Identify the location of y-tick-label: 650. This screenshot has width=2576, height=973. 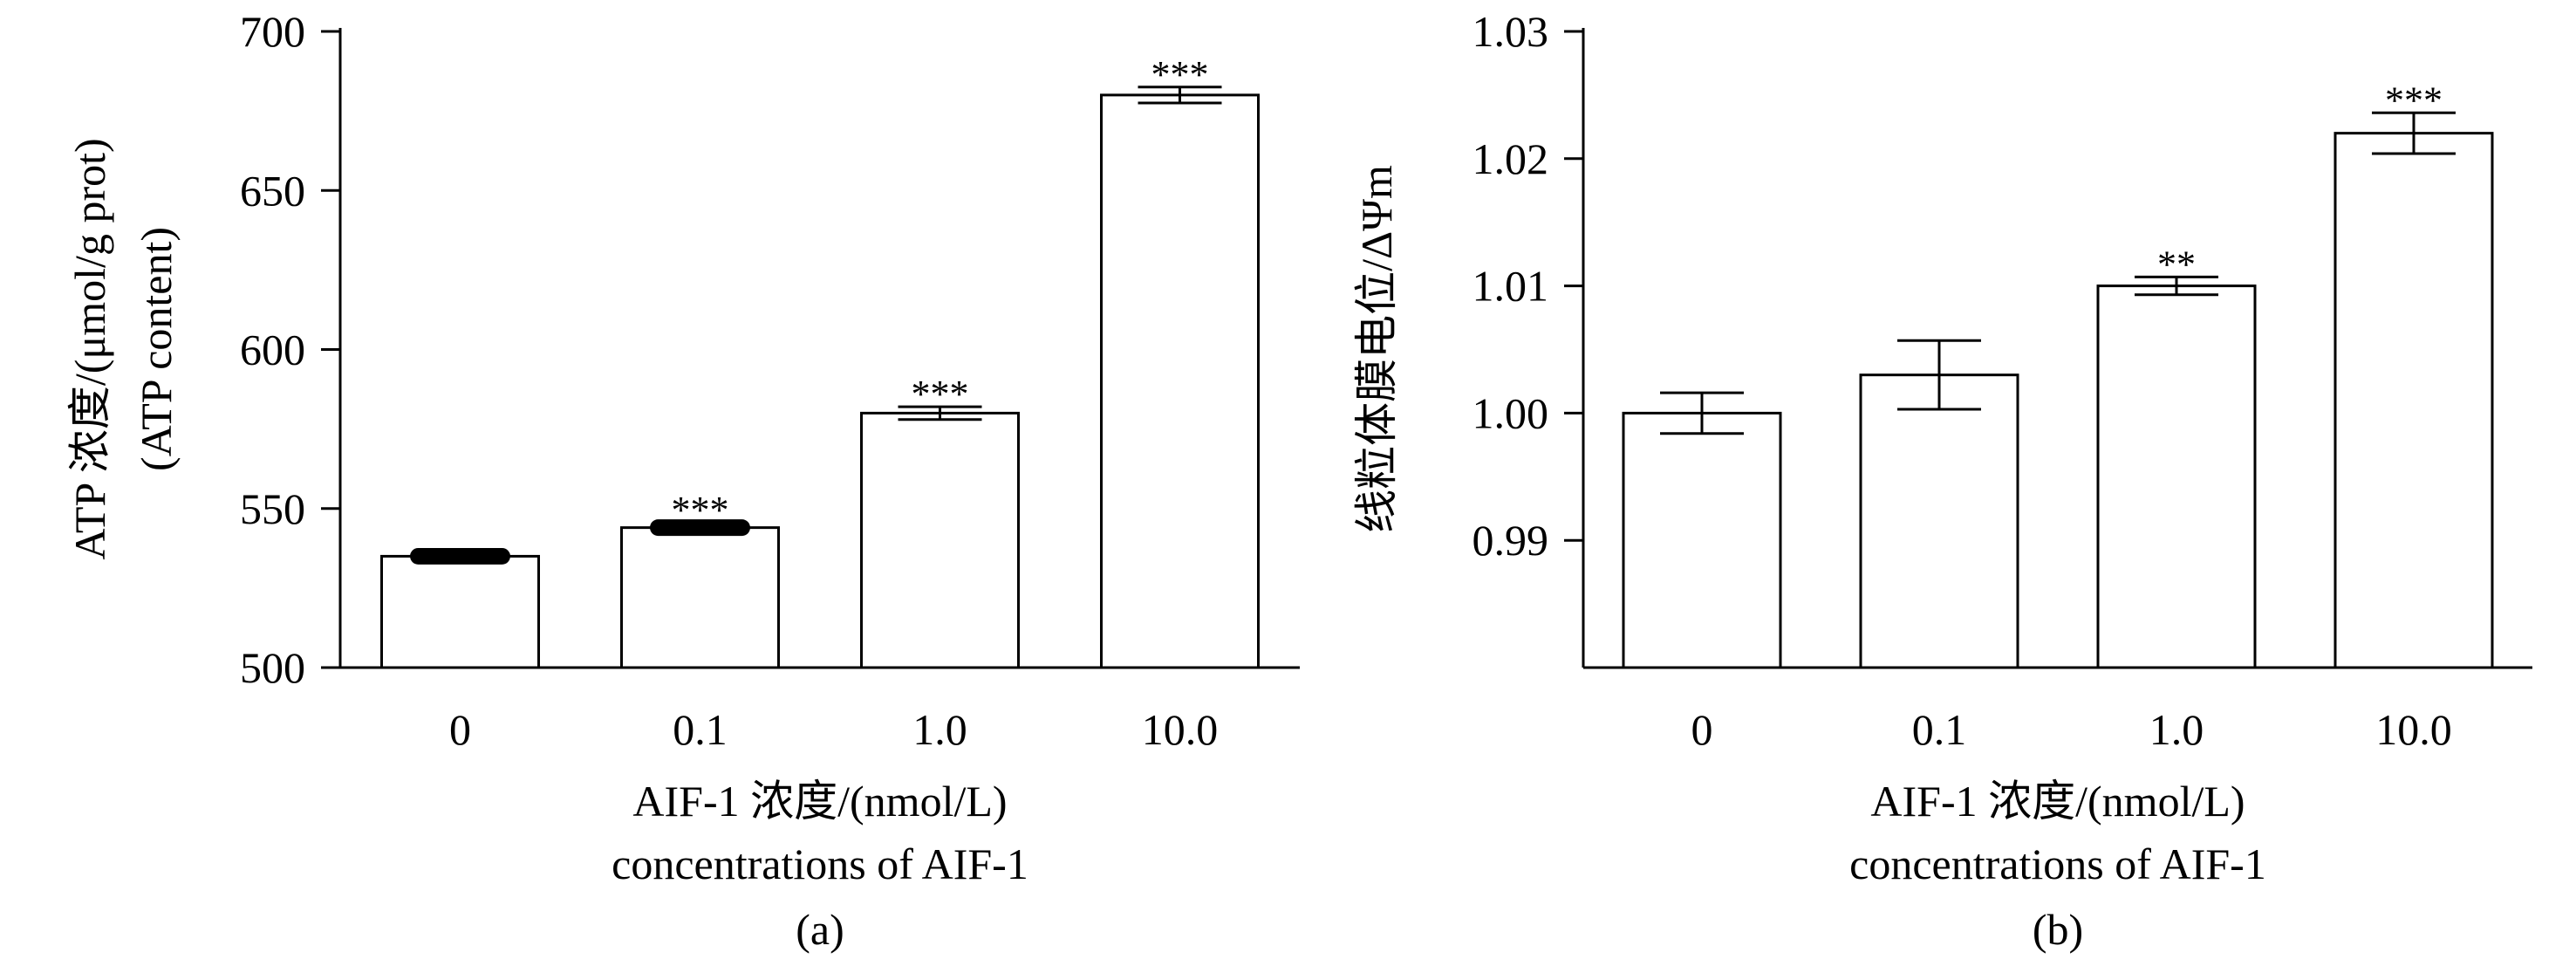
(272, 190).